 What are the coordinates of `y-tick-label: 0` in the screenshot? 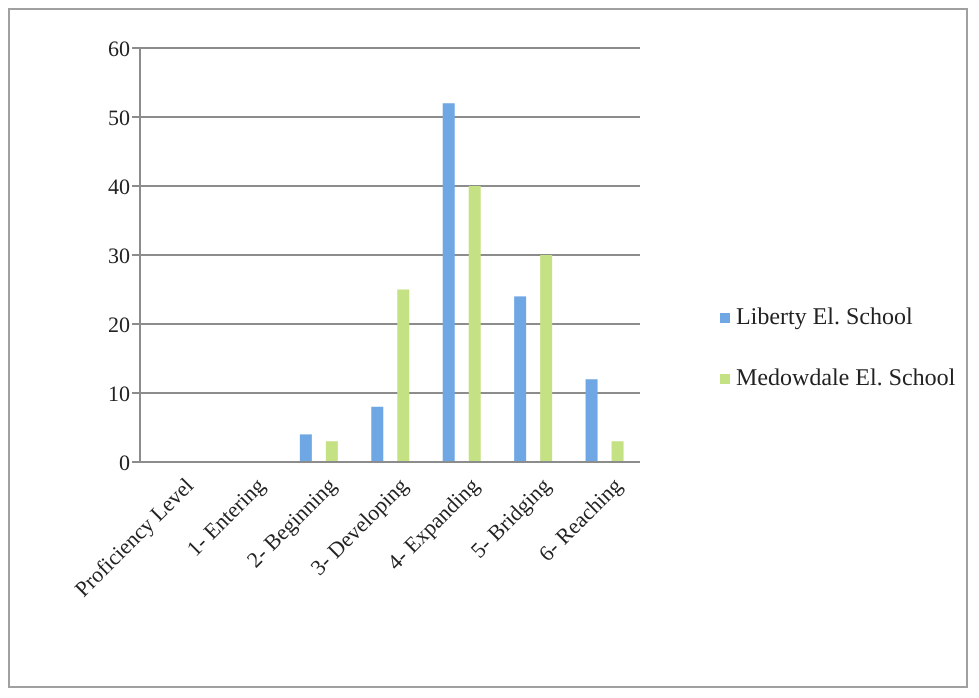 It's located at (124, 462).